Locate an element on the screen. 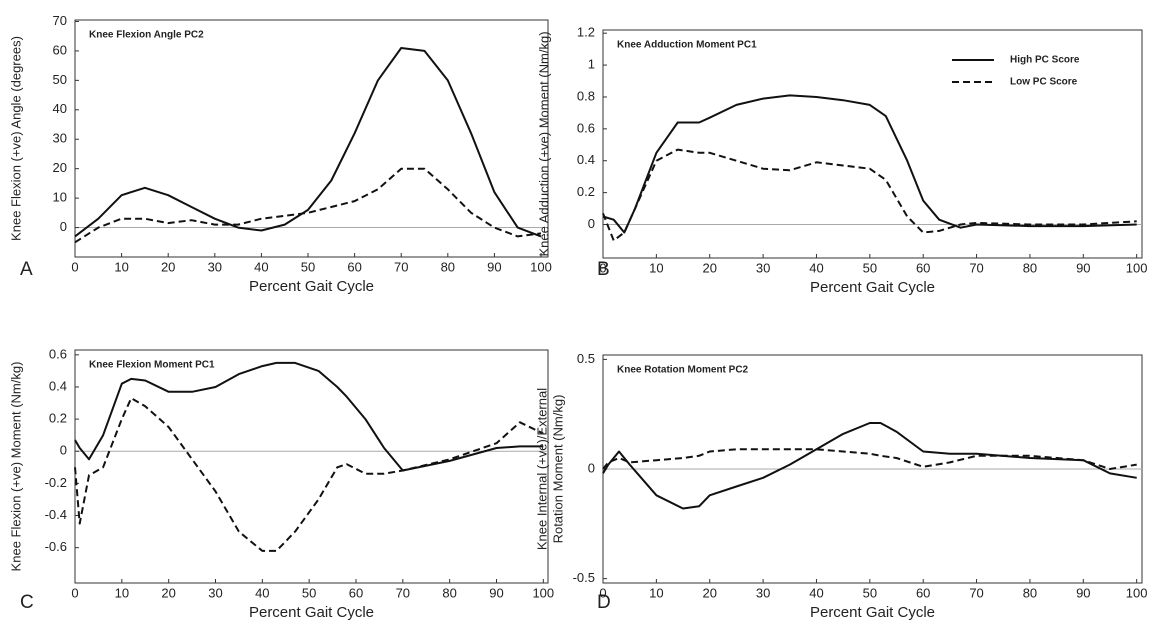 The width and height of the screenshot is (1158, 628). chart-title: Knee Flexion Angle PC2 is located at coordinates (146, 35).